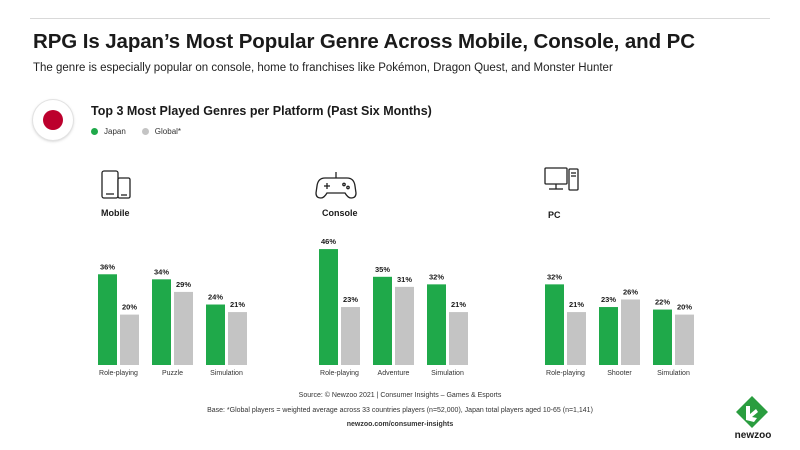  I want to click on category-label-mobile-0: Role-playing, so click(118, 373).